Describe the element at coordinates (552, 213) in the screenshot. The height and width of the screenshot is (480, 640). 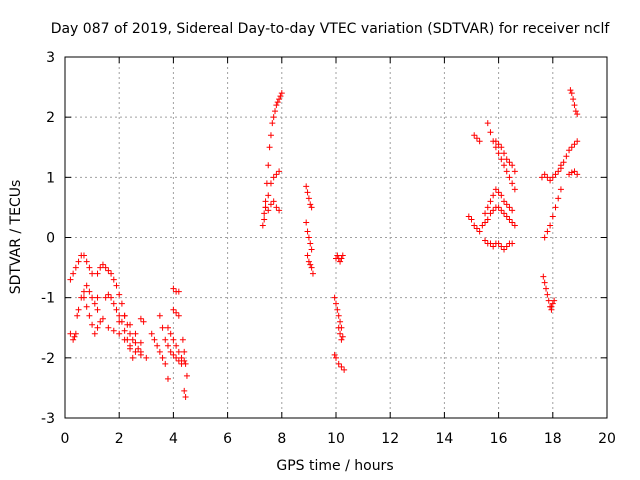
I see `series-arc-ai` at that location.